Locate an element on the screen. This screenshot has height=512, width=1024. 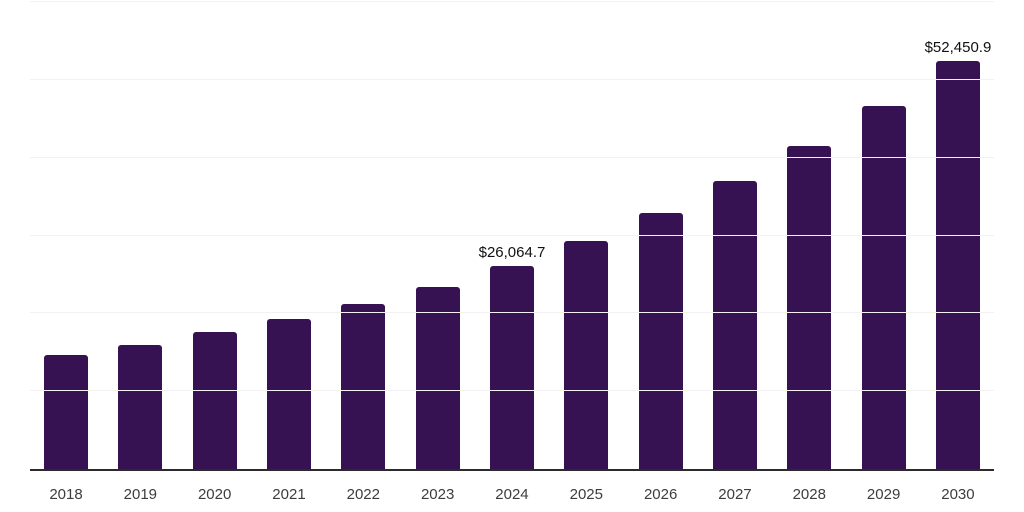
bar-2020 is located at coordinates (214, 400).